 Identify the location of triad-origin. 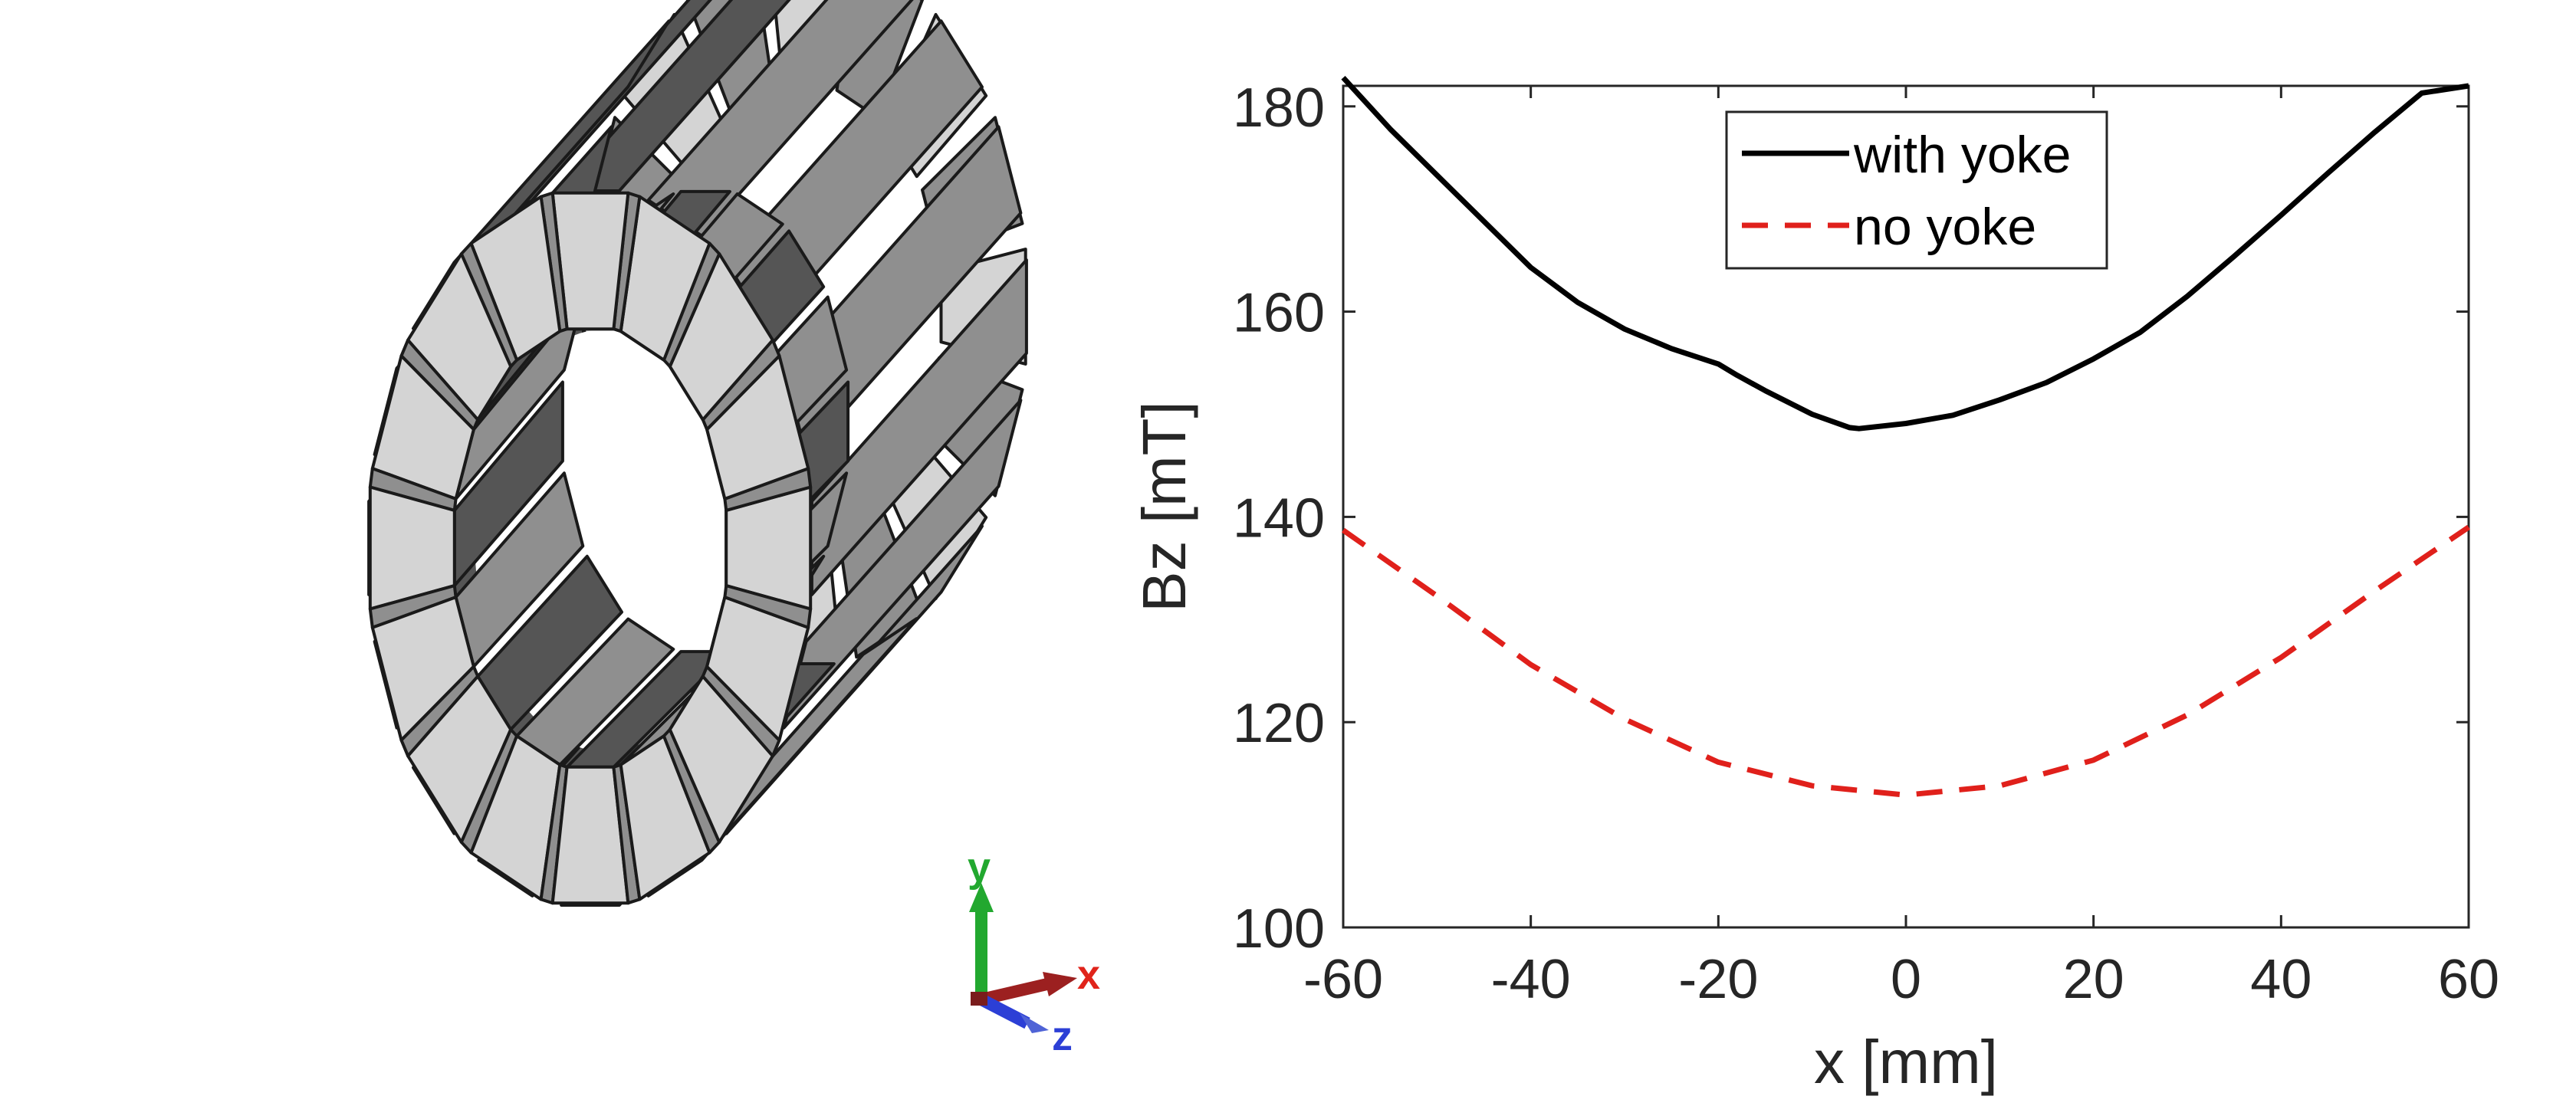
(979, 999).